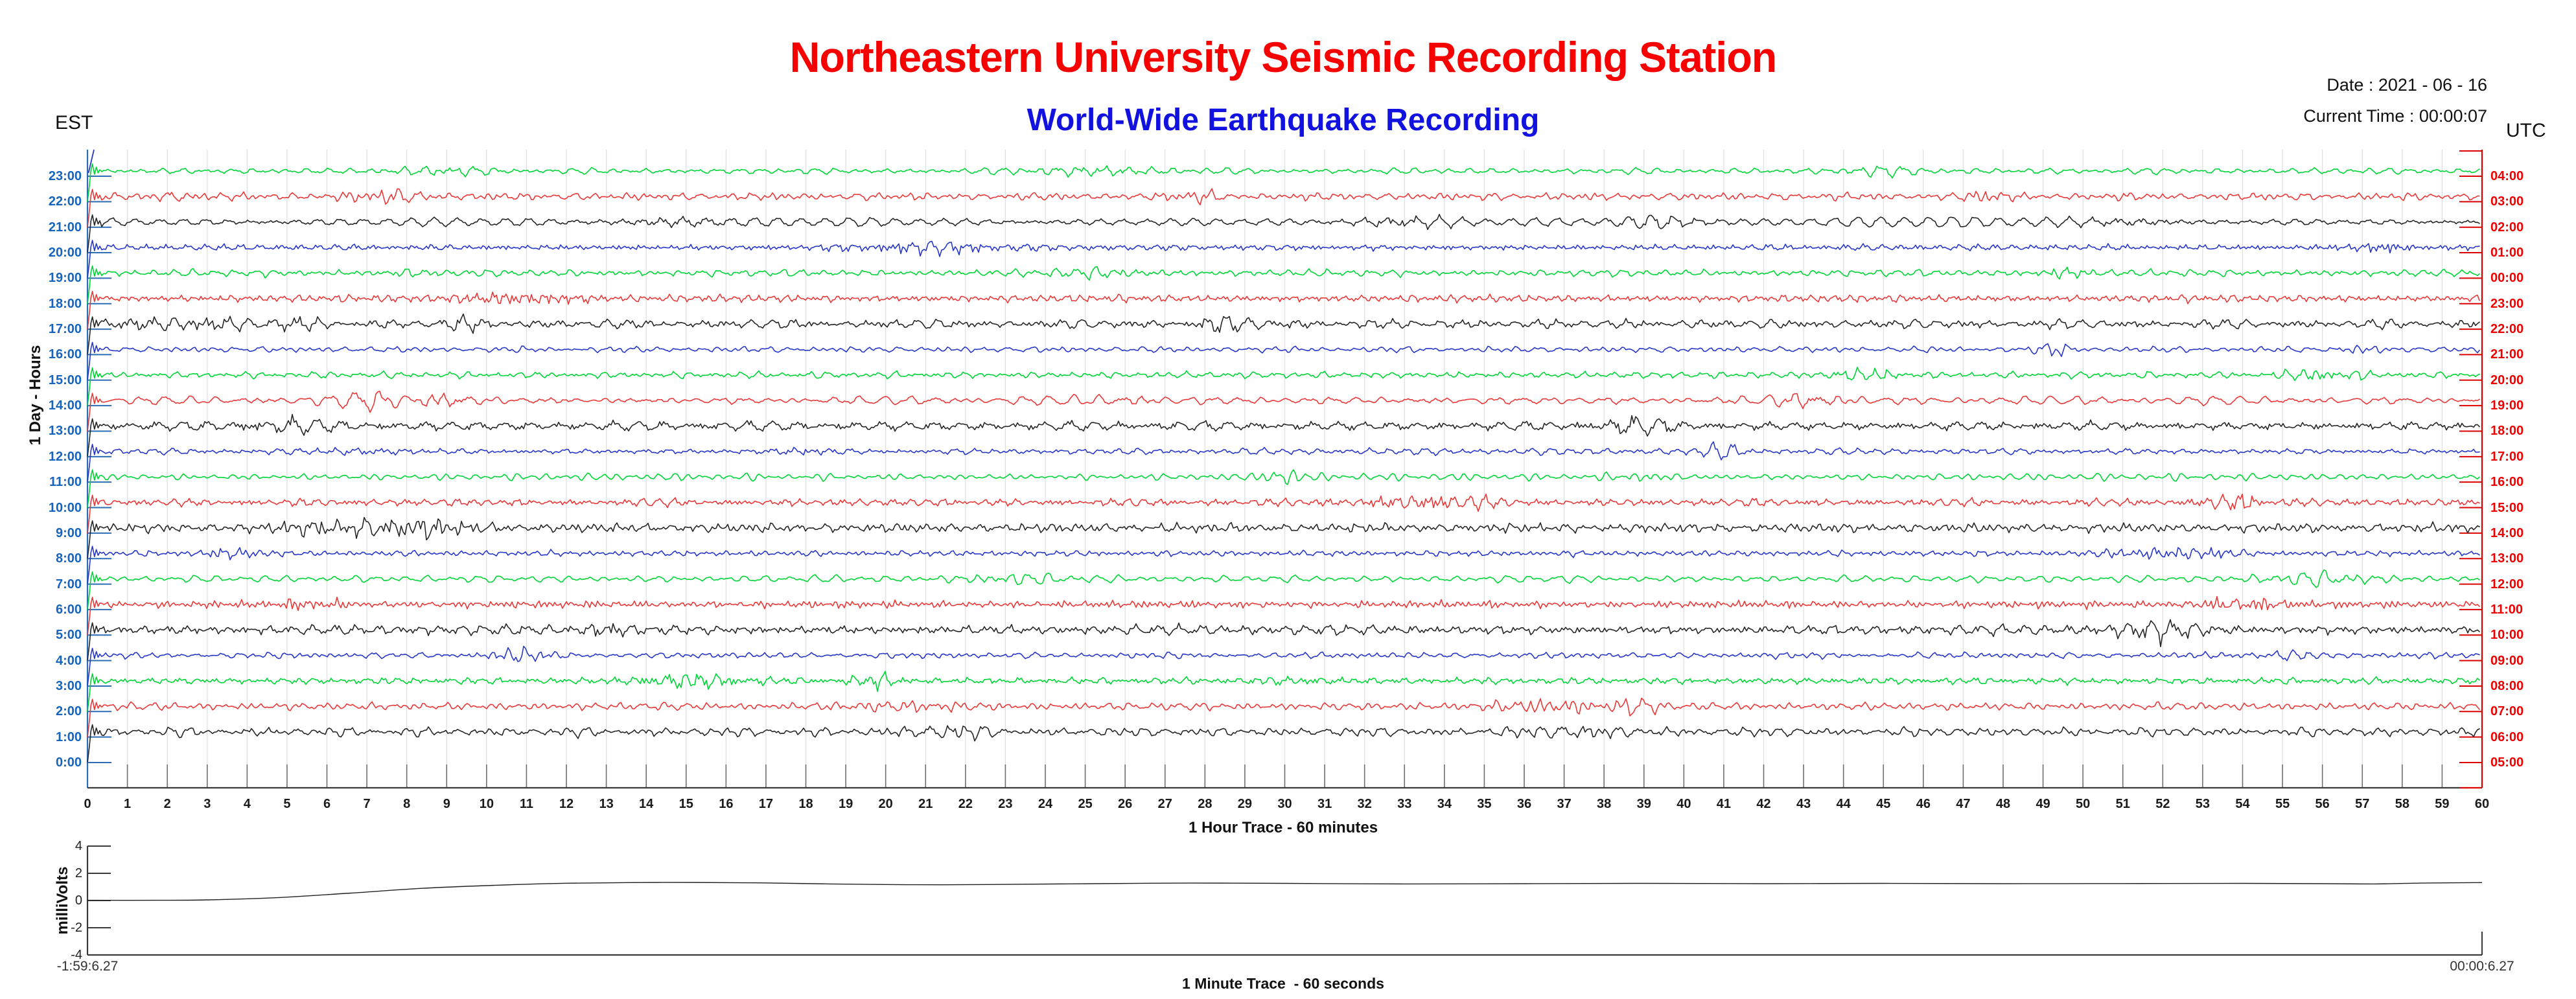  What do you see at coordinates (1283, 183) in the screenshot?
I see `seismic-trace-est-23:00` at bounding box center [1283, 183].